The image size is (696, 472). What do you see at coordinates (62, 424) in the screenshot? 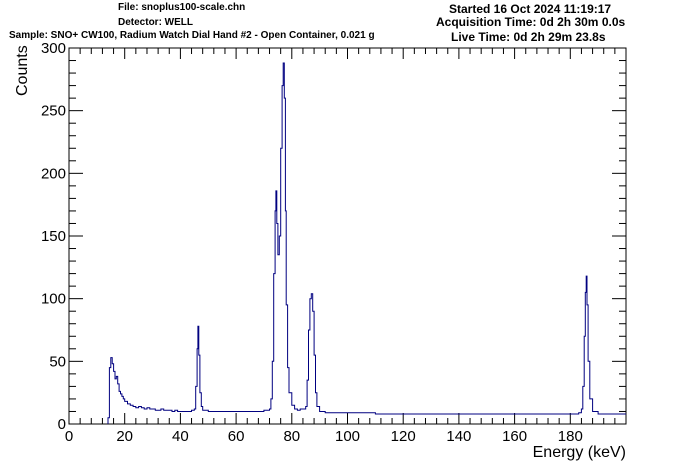
I see `y-tick-label: 0` at bounding box center [62, 424].